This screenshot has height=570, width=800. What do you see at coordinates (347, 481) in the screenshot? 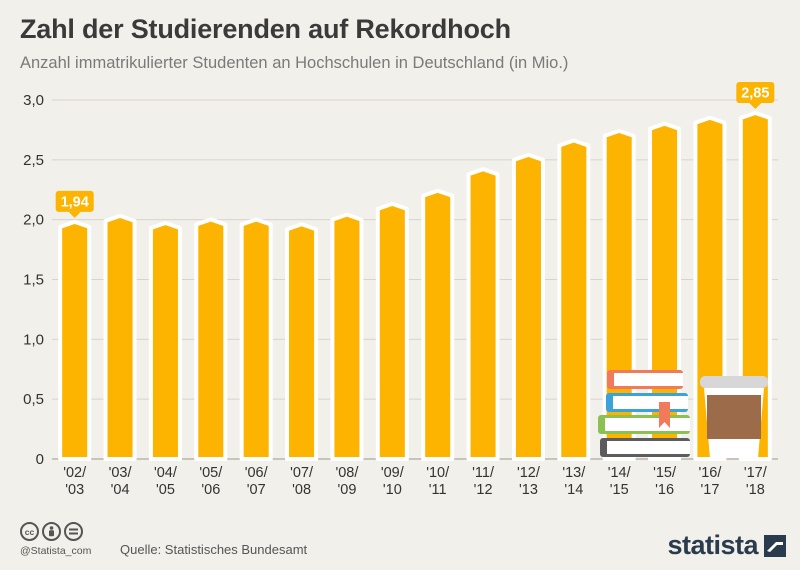
I see `x-tick-label: '08/'09` at bounding box center [347, 481].